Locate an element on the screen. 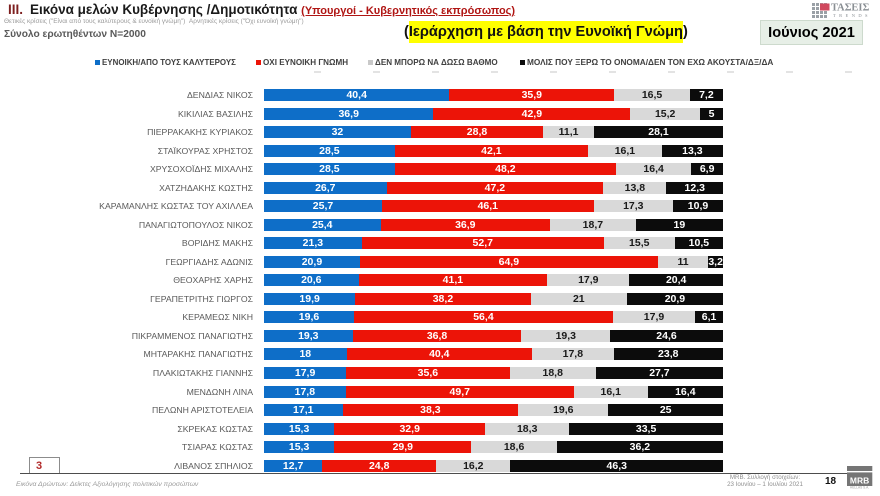 The image size is (880, 496). svg-text: TRENDS is located at coordinates (852, 15).